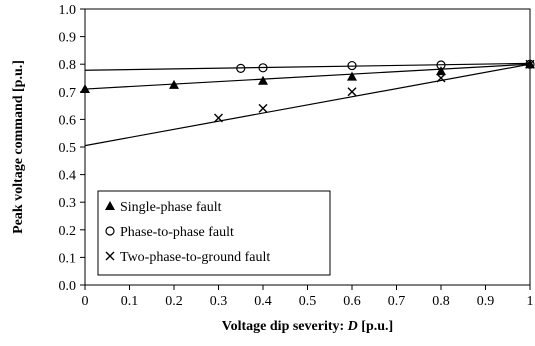 This screenshot has width=535, height=346. I want to click on x-tick-label: 0.6, so click(352, 301).